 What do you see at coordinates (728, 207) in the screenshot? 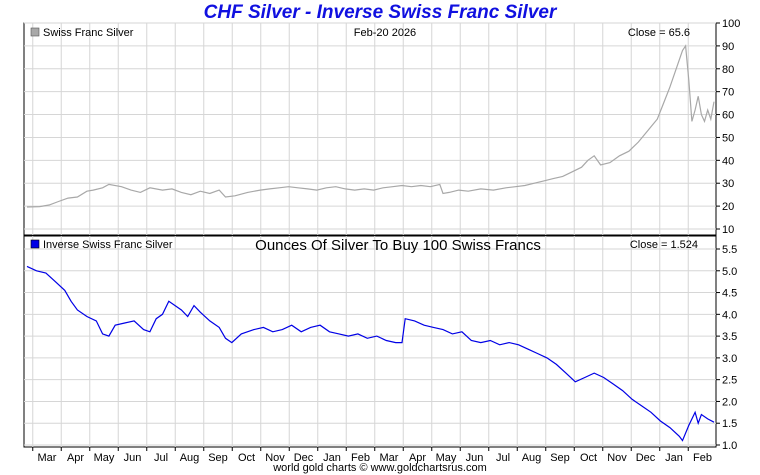
I see `upper-ytick-label: 20` at bounding box center [728, 207].